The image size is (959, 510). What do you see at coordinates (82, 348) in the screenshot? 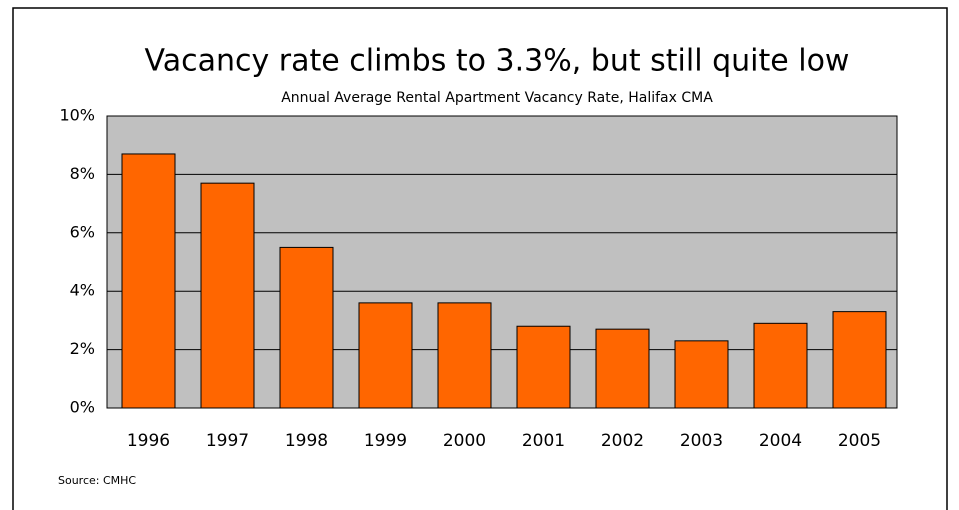
I see `y-tick-label: 2%` at bounding box center [82, 348].